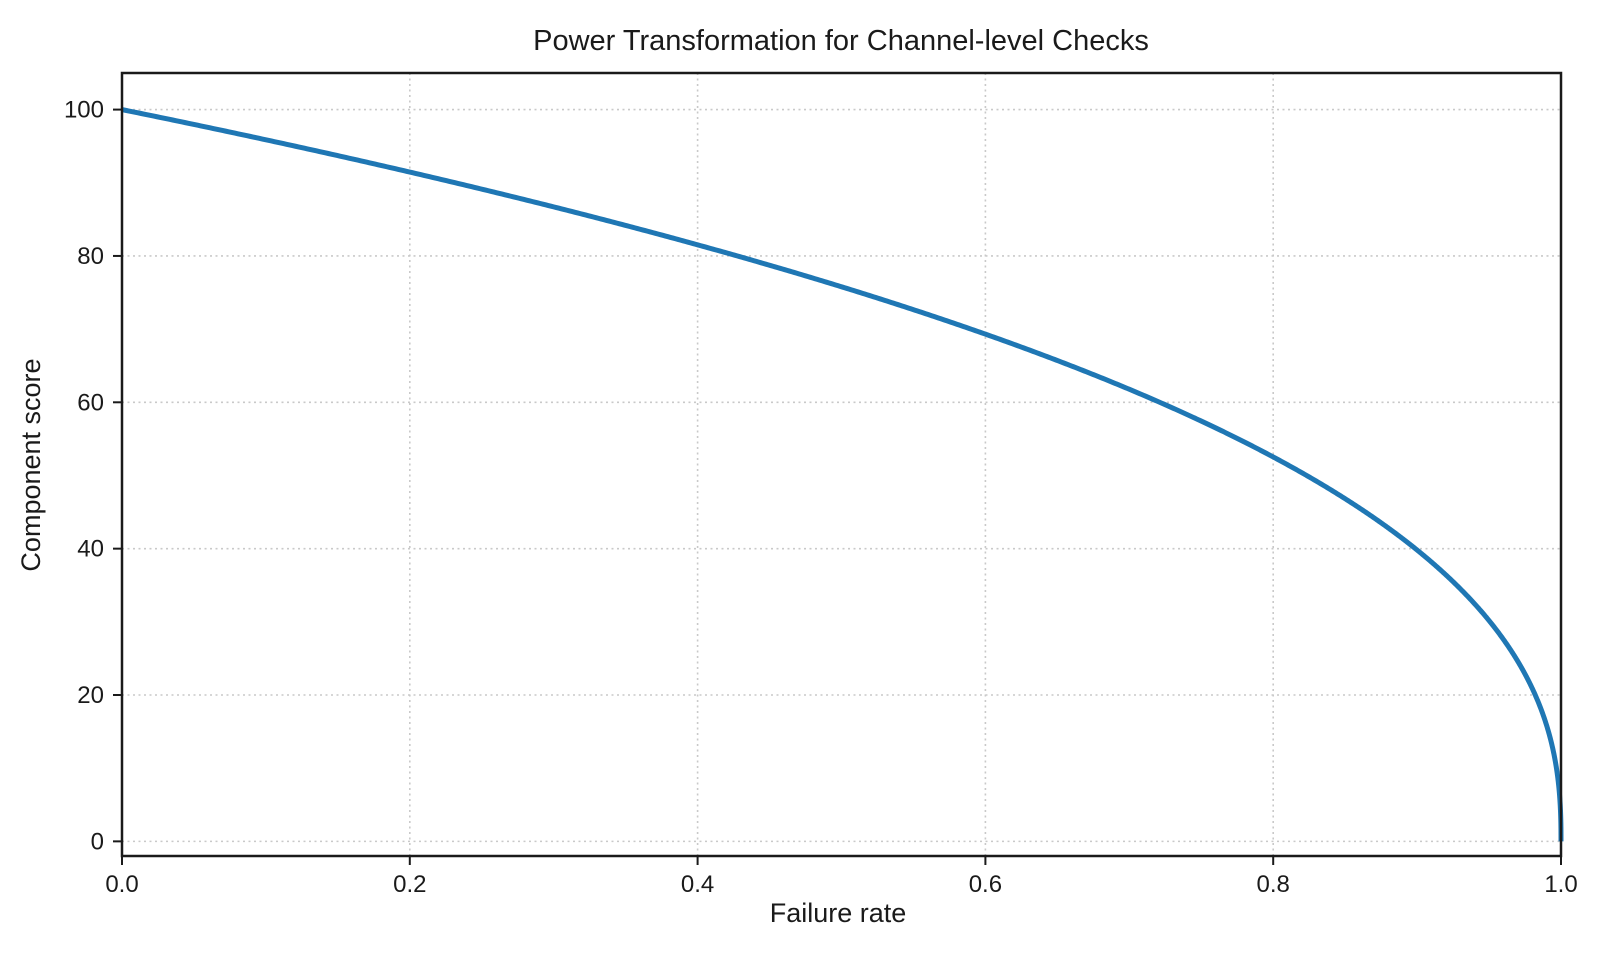 This screenshot has height=960, width=1600. Describe the element at coordinates (838, 913) in the screenshot. I see `x-axis-label: Failure rate` at that location.